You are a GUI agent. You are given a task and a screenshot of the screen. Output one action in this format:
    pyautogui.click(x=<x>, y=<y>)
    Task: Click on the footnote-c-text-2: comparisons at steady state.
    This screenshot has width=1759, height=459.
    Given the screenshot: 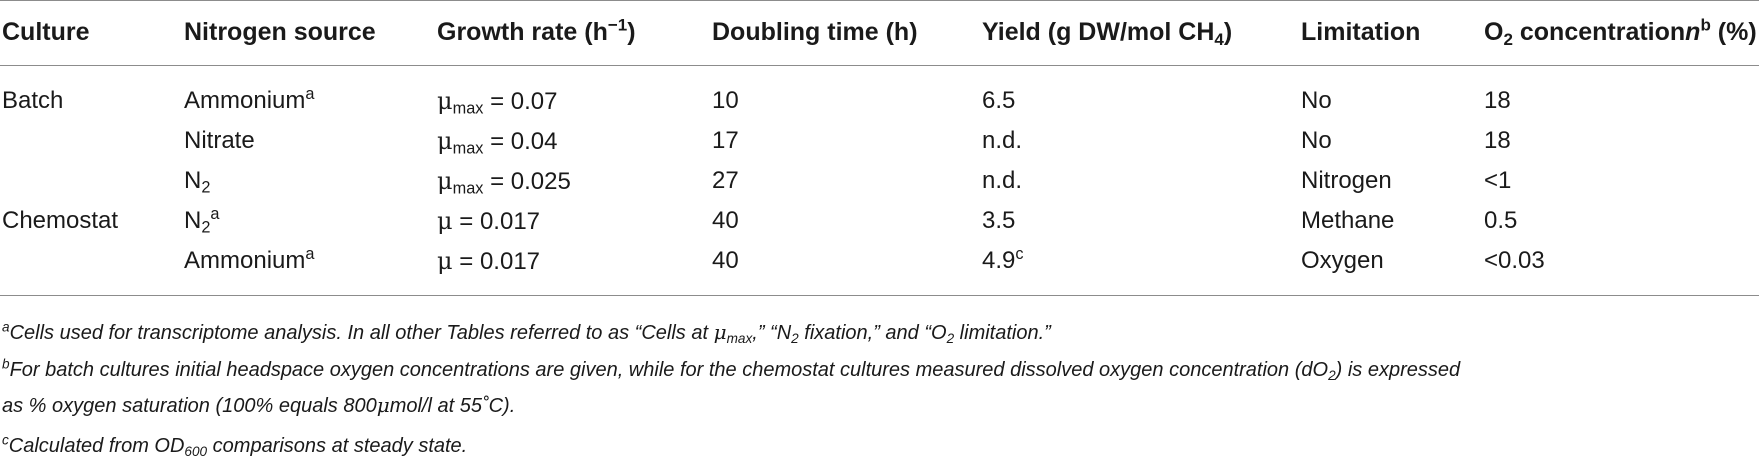 What is the action you would take?
    pyautogui.click(x=337, y=446)
    